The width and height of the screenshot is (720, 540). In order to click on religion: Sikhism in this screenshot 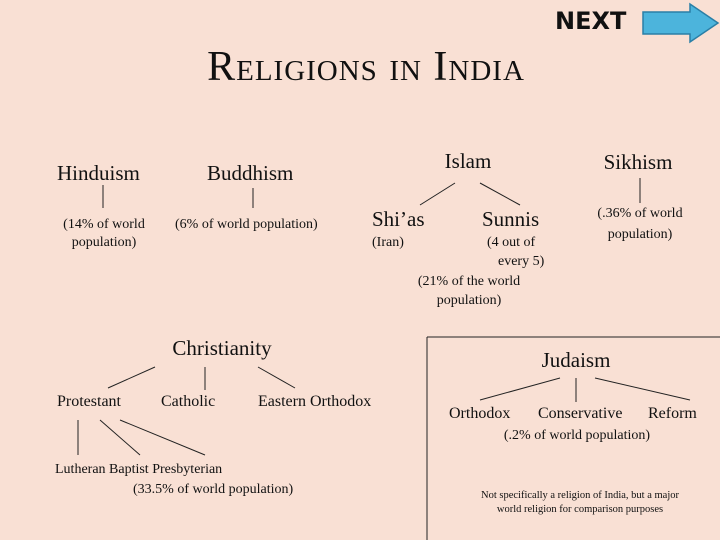, I will do `click(638, 162)`.